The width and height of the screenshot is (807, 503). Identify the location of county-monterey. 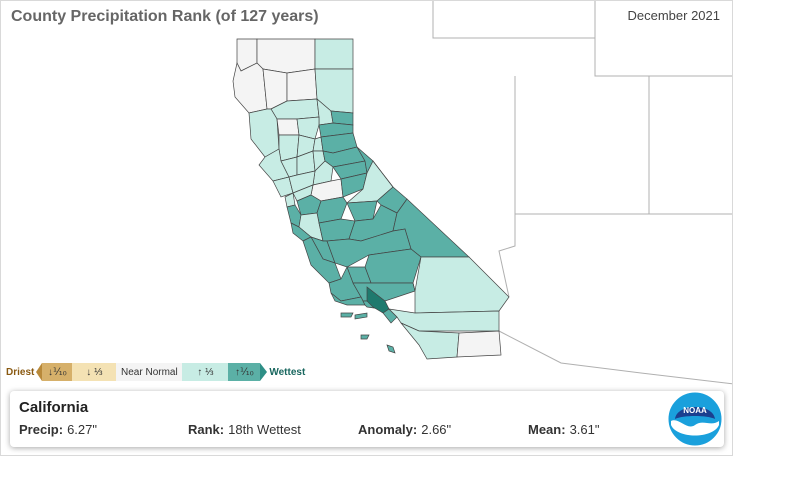
(322, 260).